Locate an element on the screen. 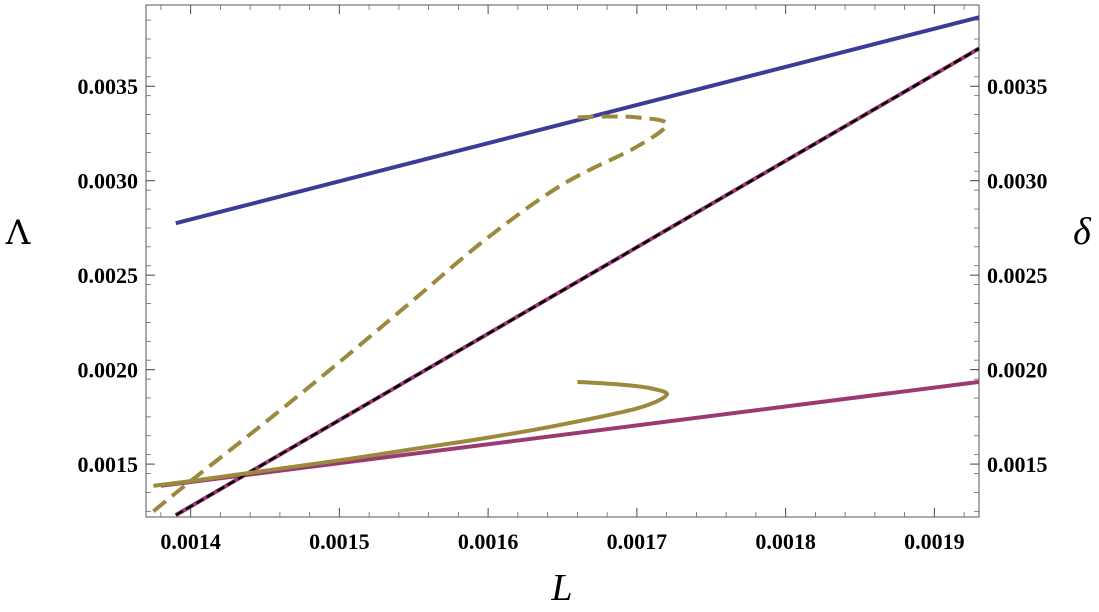 The height and width of the screenshot is (612, 1099). y-tick-label-right: 0.0035 is located at coordinates (1017, 86).